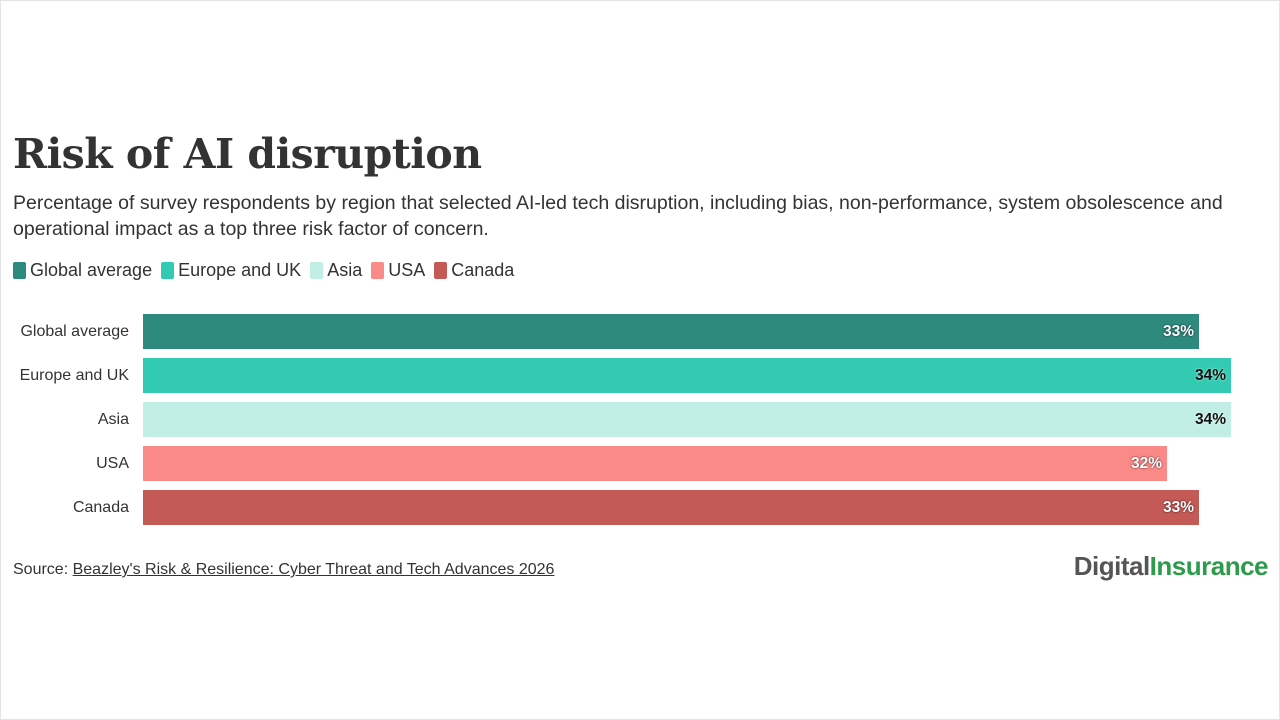 This screenshot has width=1280, height=720. Describe the element at coordinates (74, 375) in the screenshot. I see `category-label: Europe and UK` at that location.